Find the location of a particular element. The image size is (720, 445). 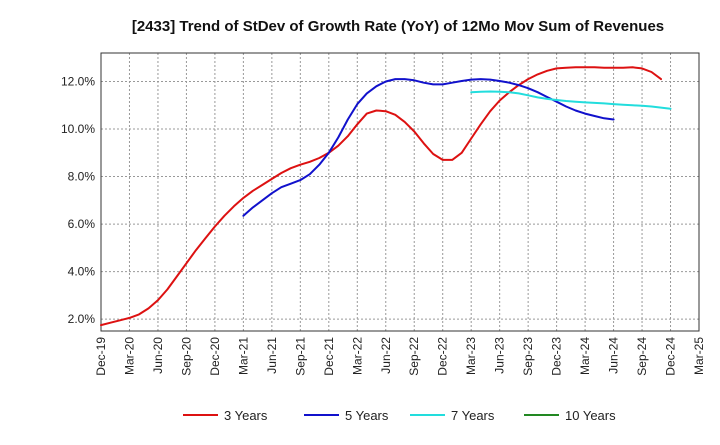

x-tick-label: Jun-21 is located at coordinates (272, 355).